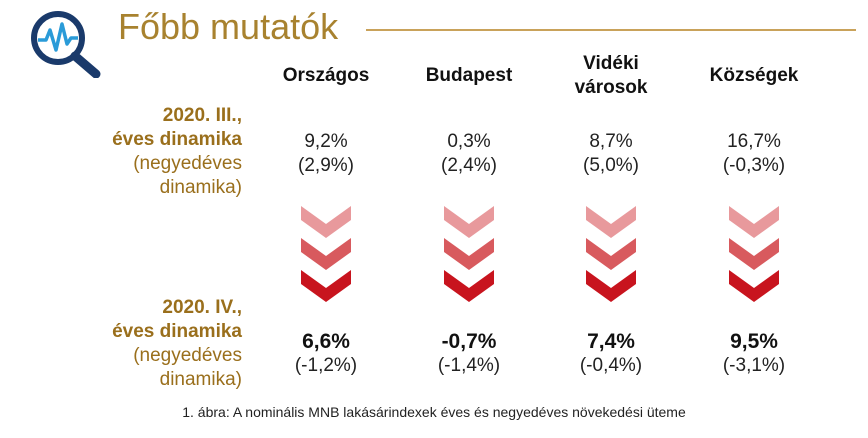  I want to click on cell-q4-orszagos: 6,6% (-1,2%), so click(326, 354).